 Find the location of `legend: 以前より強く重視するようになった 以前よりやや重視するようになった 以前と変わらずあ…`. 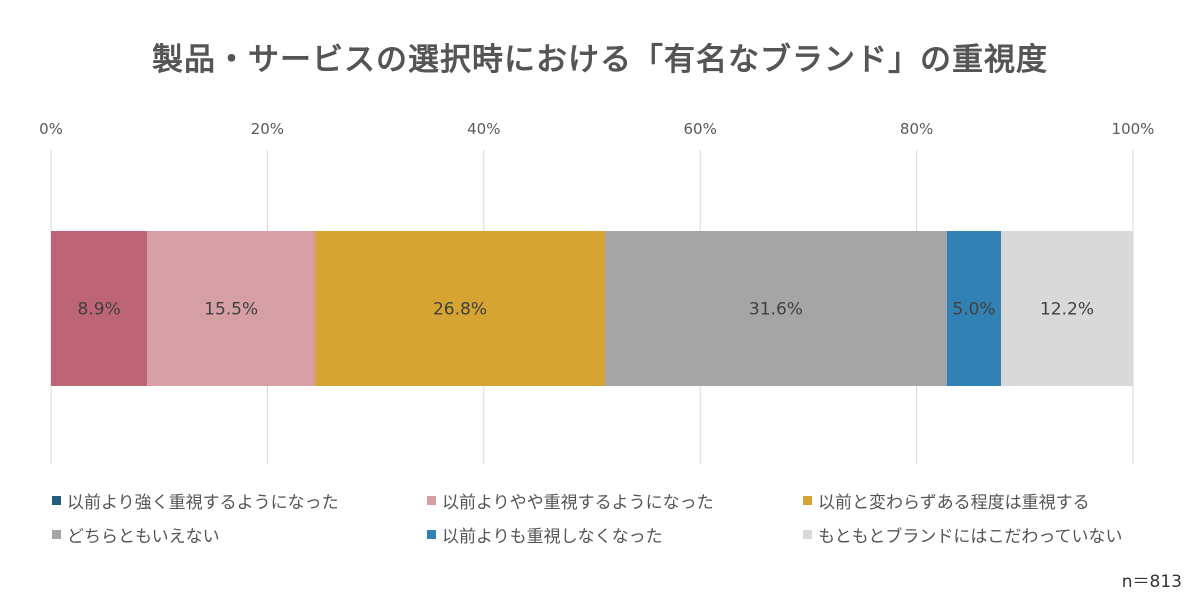

legend: 以前より強く重視するようになった 以前よりやや重視するようになった 以前と変わらずあ… is located at coordinates (607, 517).